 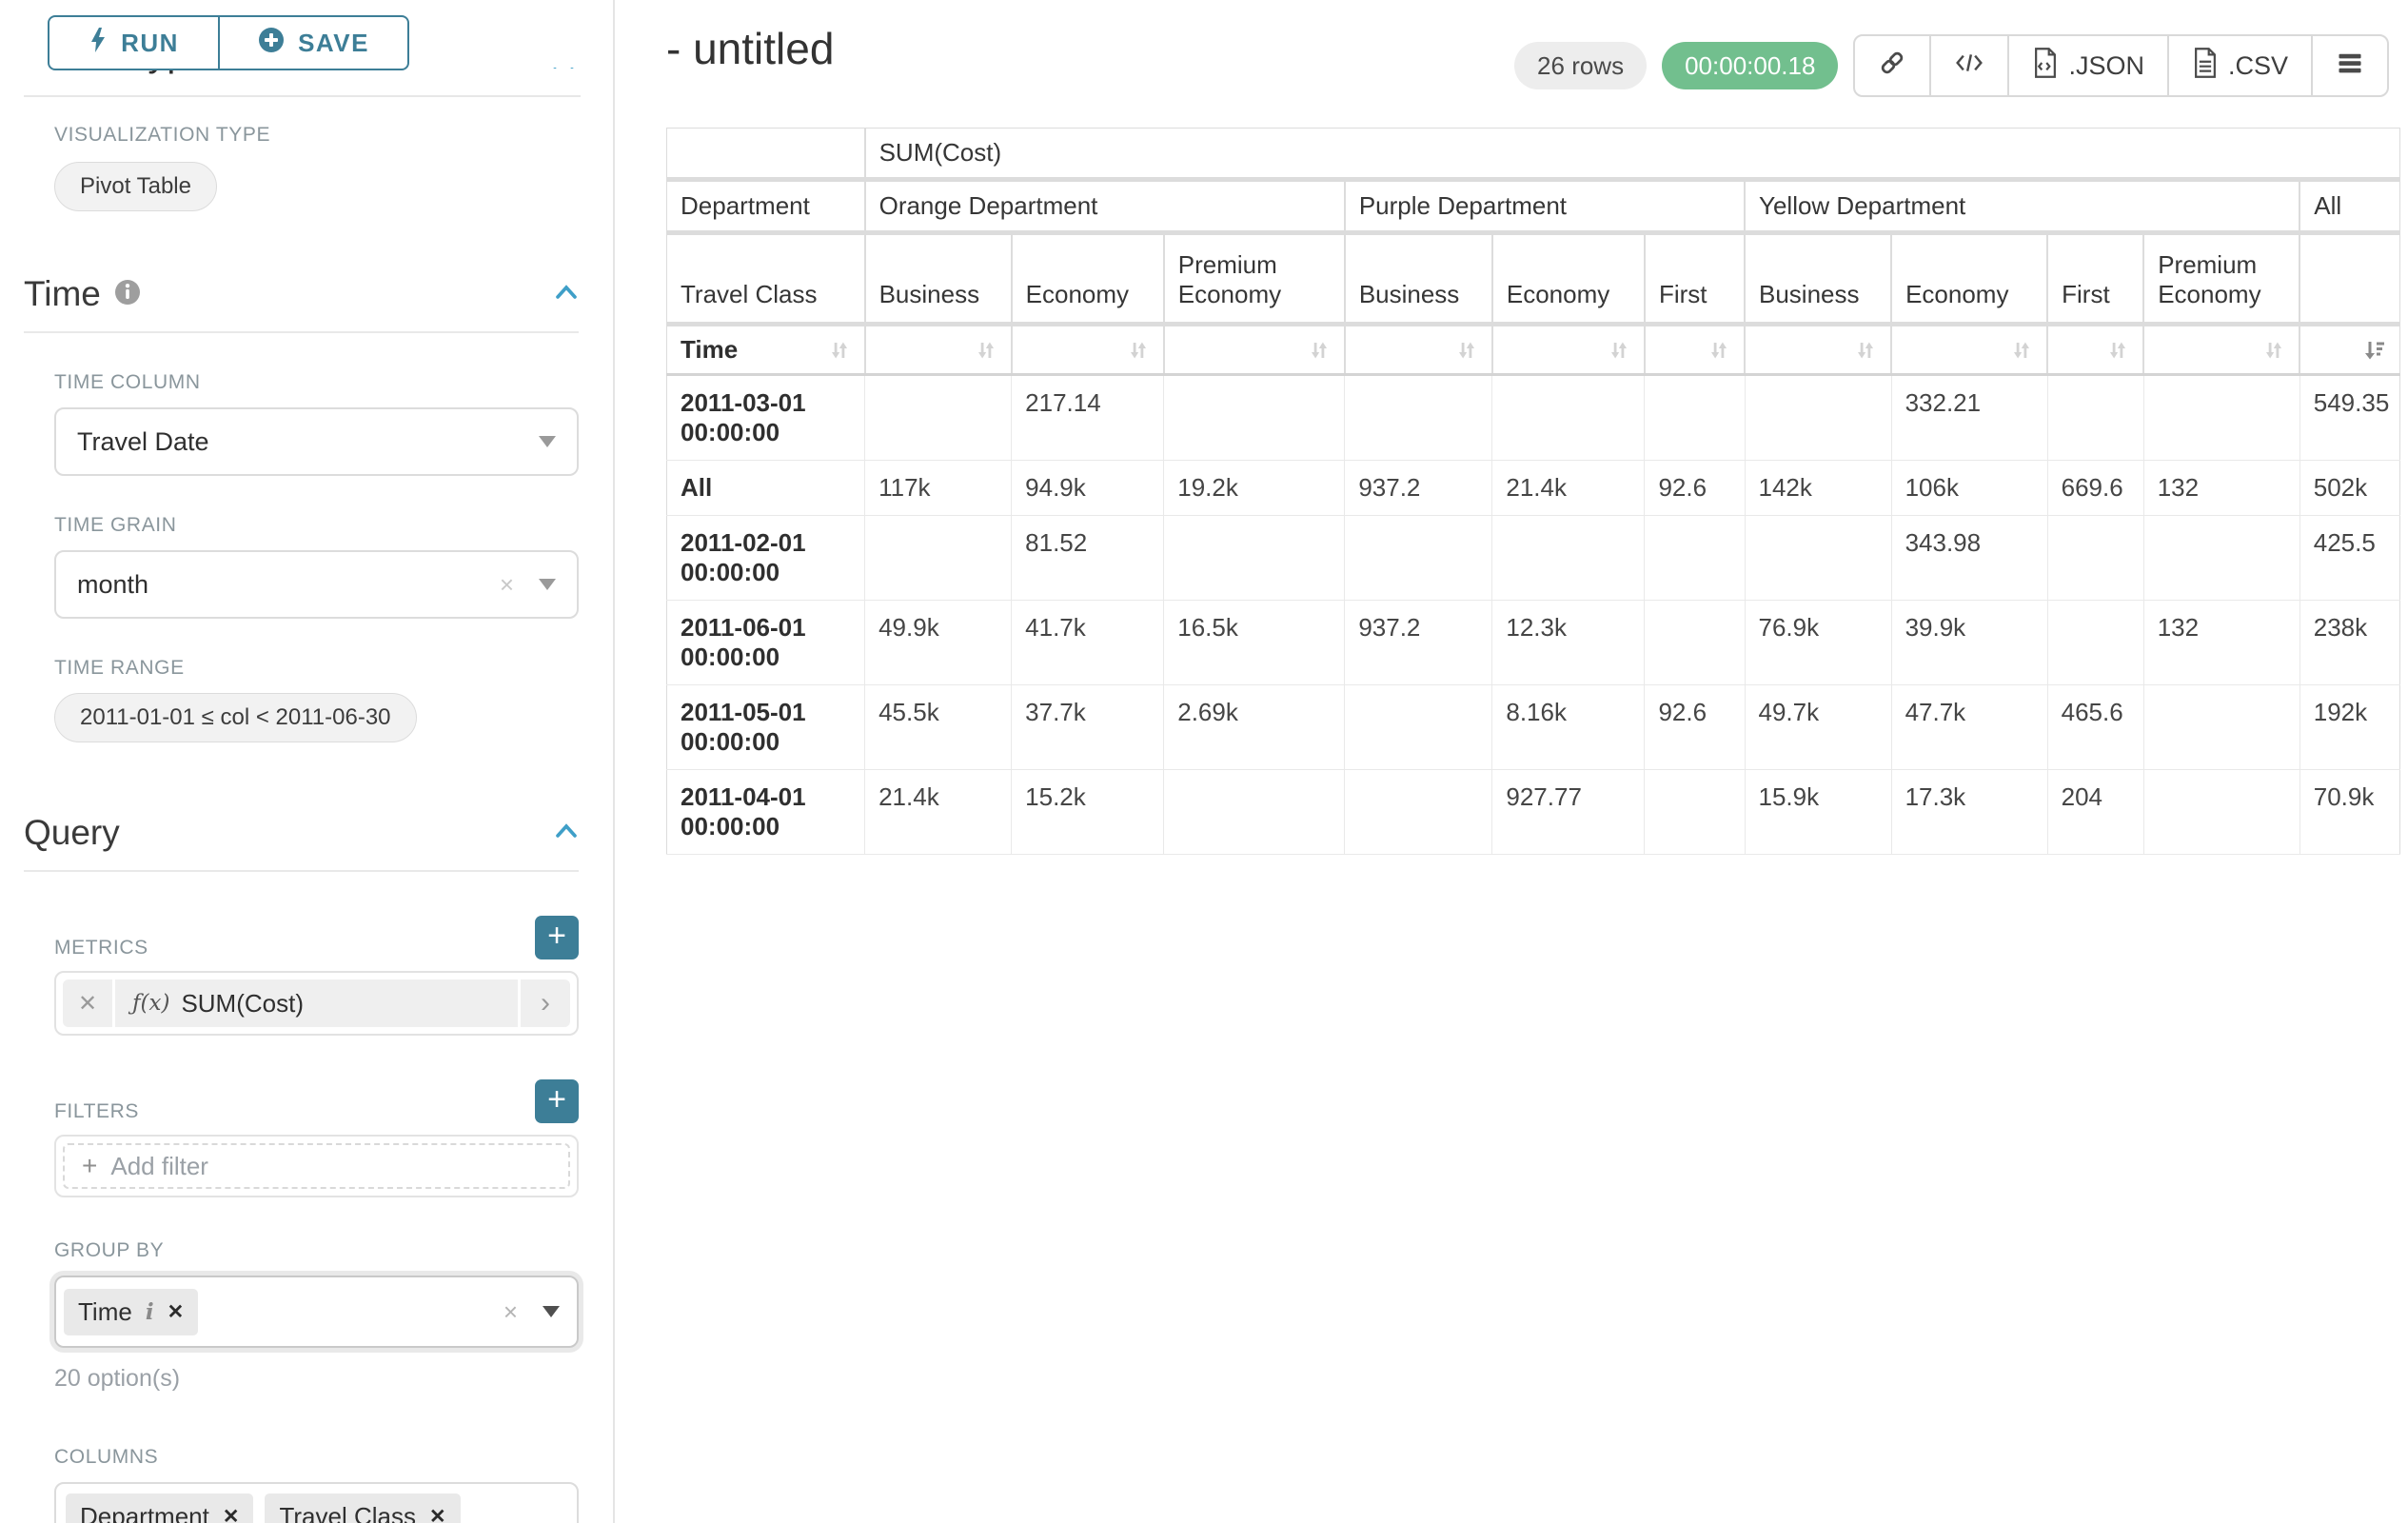 What do you see at coordinates (1695, 488) in the screenshot?
I see `value-cell: 92.6` at bounding box center [1695, 488].